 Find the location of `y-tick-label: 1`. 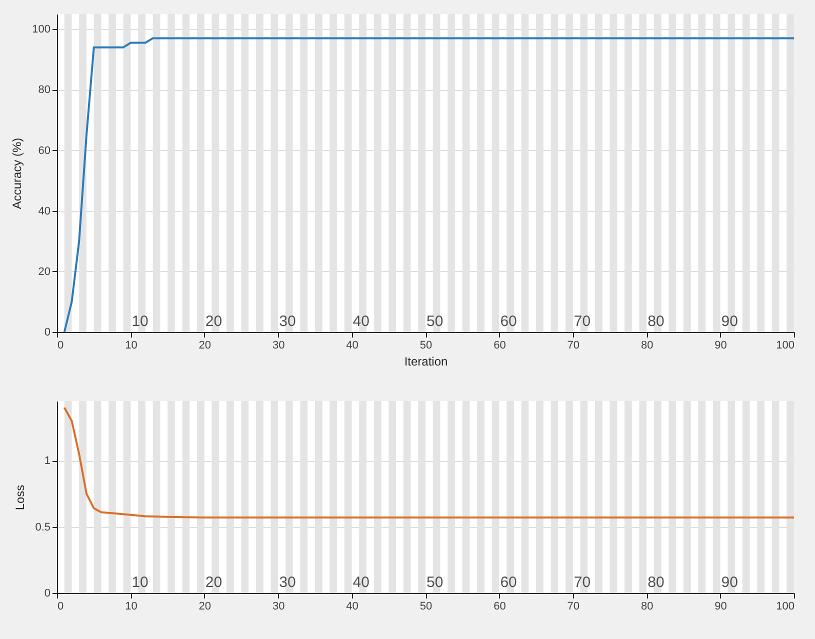

y-tick-label: 1 is located at coordinates (47, 461).